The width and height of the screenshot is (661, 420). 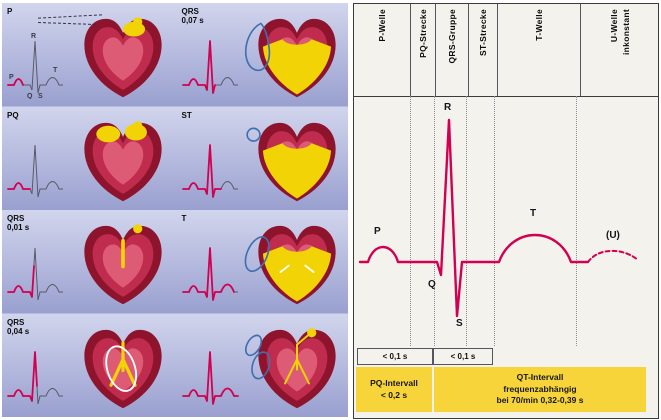 I want to click on phase-label: QRS 0,07 s, so click(x=193, y=16).